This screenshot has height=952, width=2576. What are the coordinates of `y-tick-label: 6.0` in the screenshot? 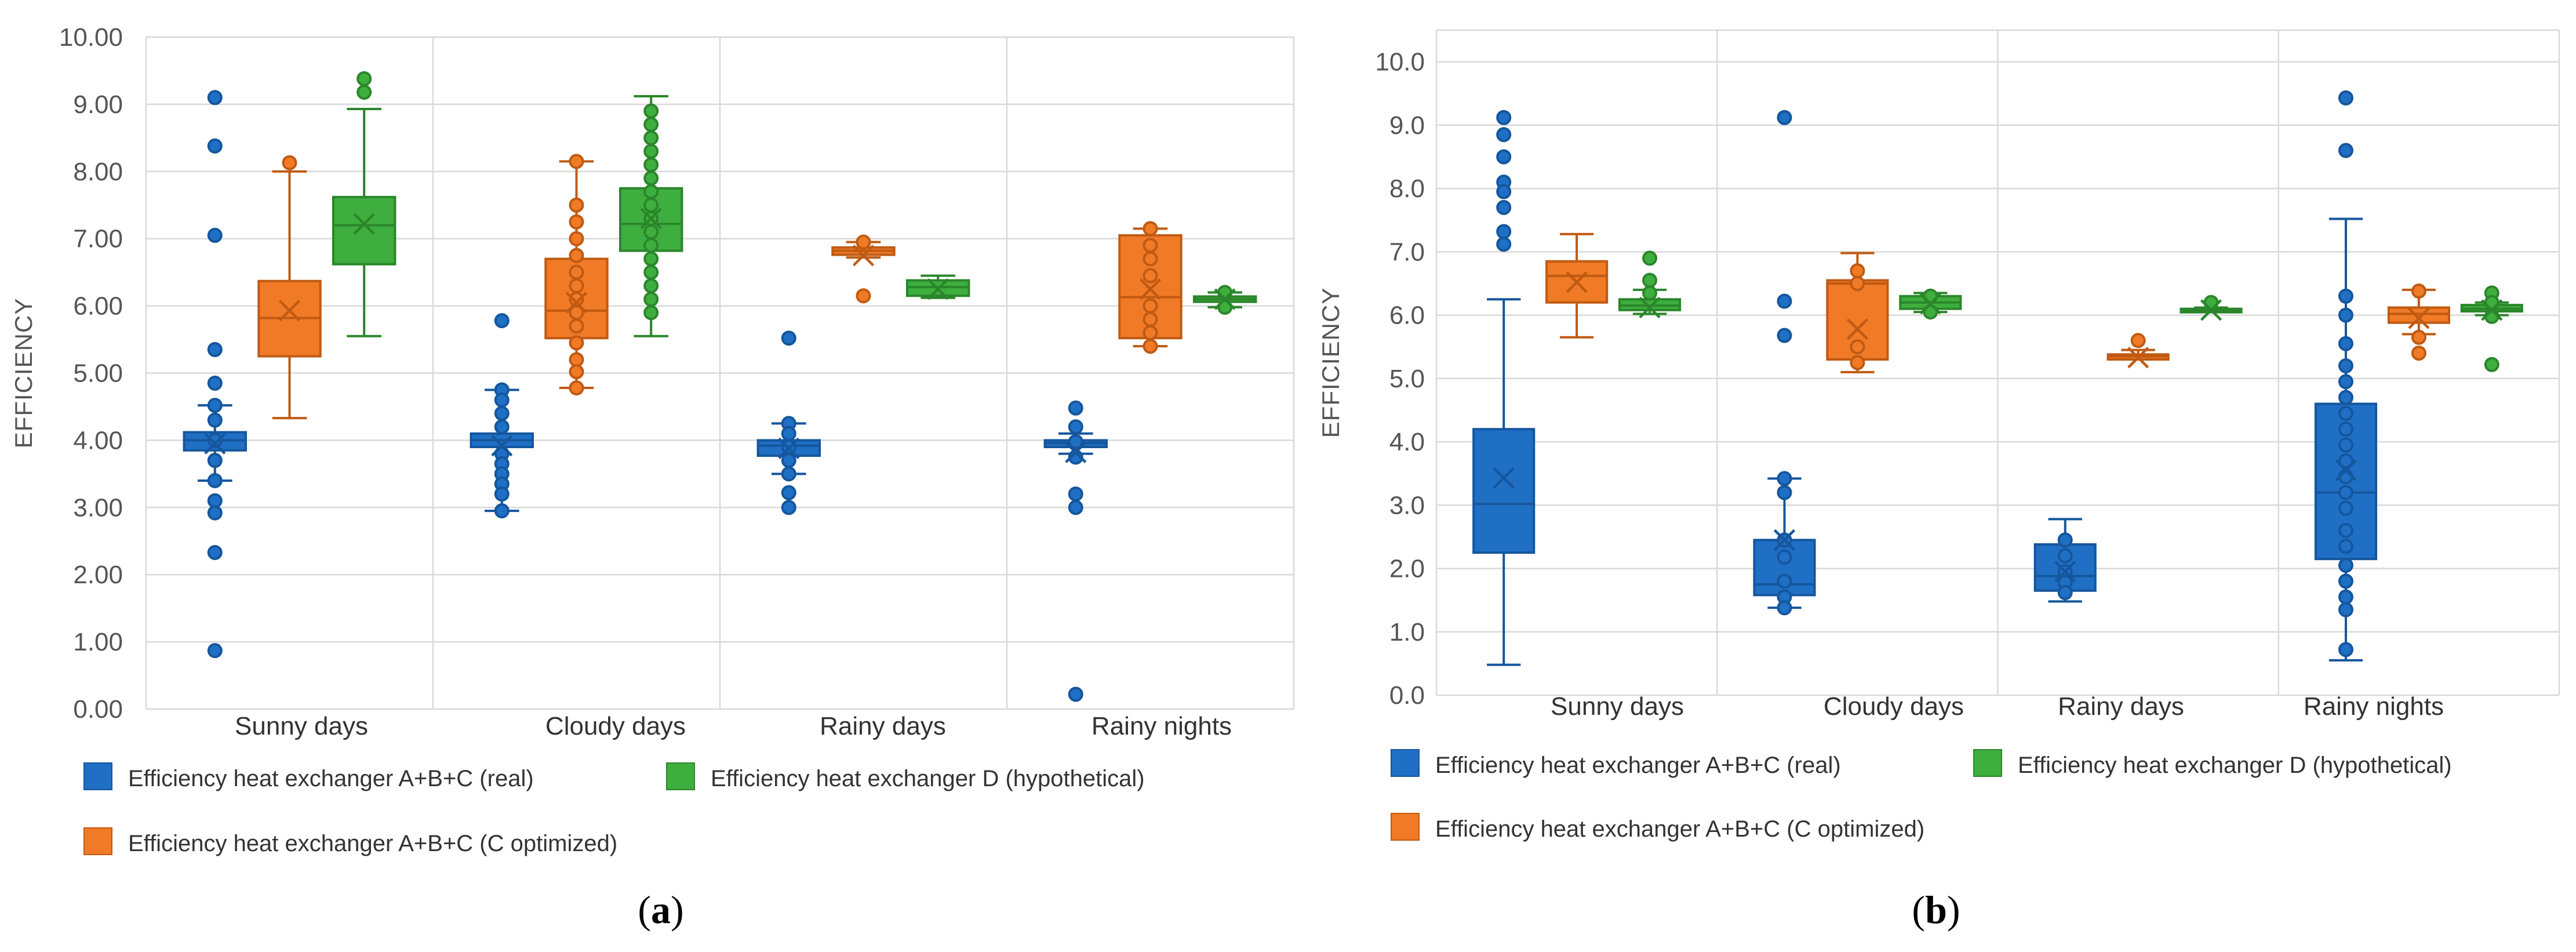 It's located at (1407, 315).